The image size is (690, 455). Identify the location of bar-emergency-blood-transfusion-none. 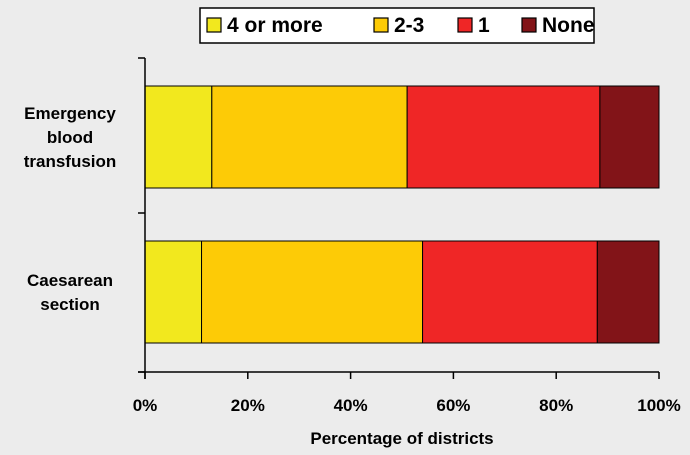
(629, 137).